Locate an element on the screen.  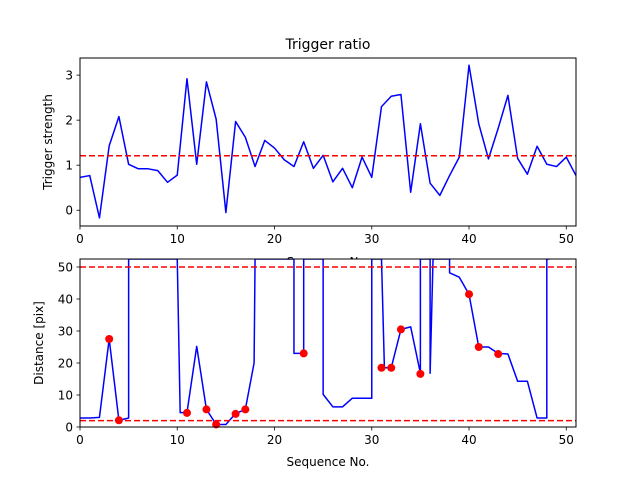
chart-title: Trigger ratio is located at coordinates (327, 45).